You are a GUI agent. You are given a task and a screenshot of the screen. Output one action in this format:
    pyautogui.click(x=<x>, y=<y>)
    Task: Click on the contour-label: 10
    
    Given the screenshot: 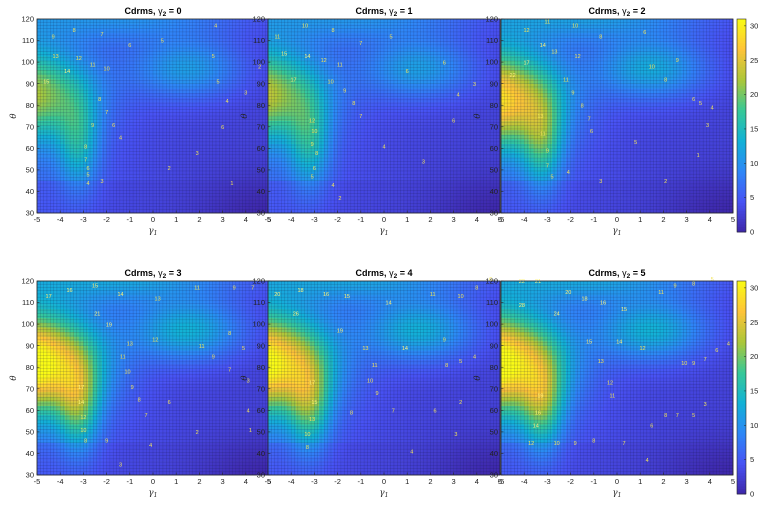 What is the action you would take?
    pyautogui.click(x=314, y=132)
    